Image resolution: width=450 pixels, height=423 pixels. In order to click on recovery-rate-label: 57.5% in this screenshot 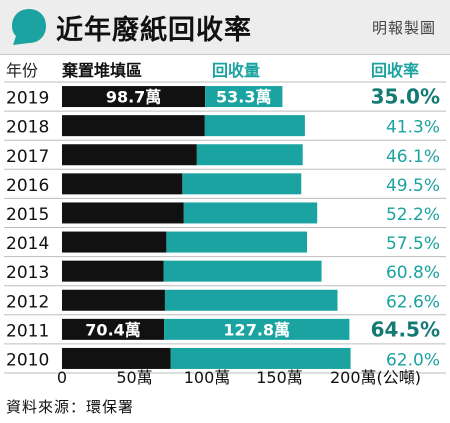, I will do `click(413, 244)`.